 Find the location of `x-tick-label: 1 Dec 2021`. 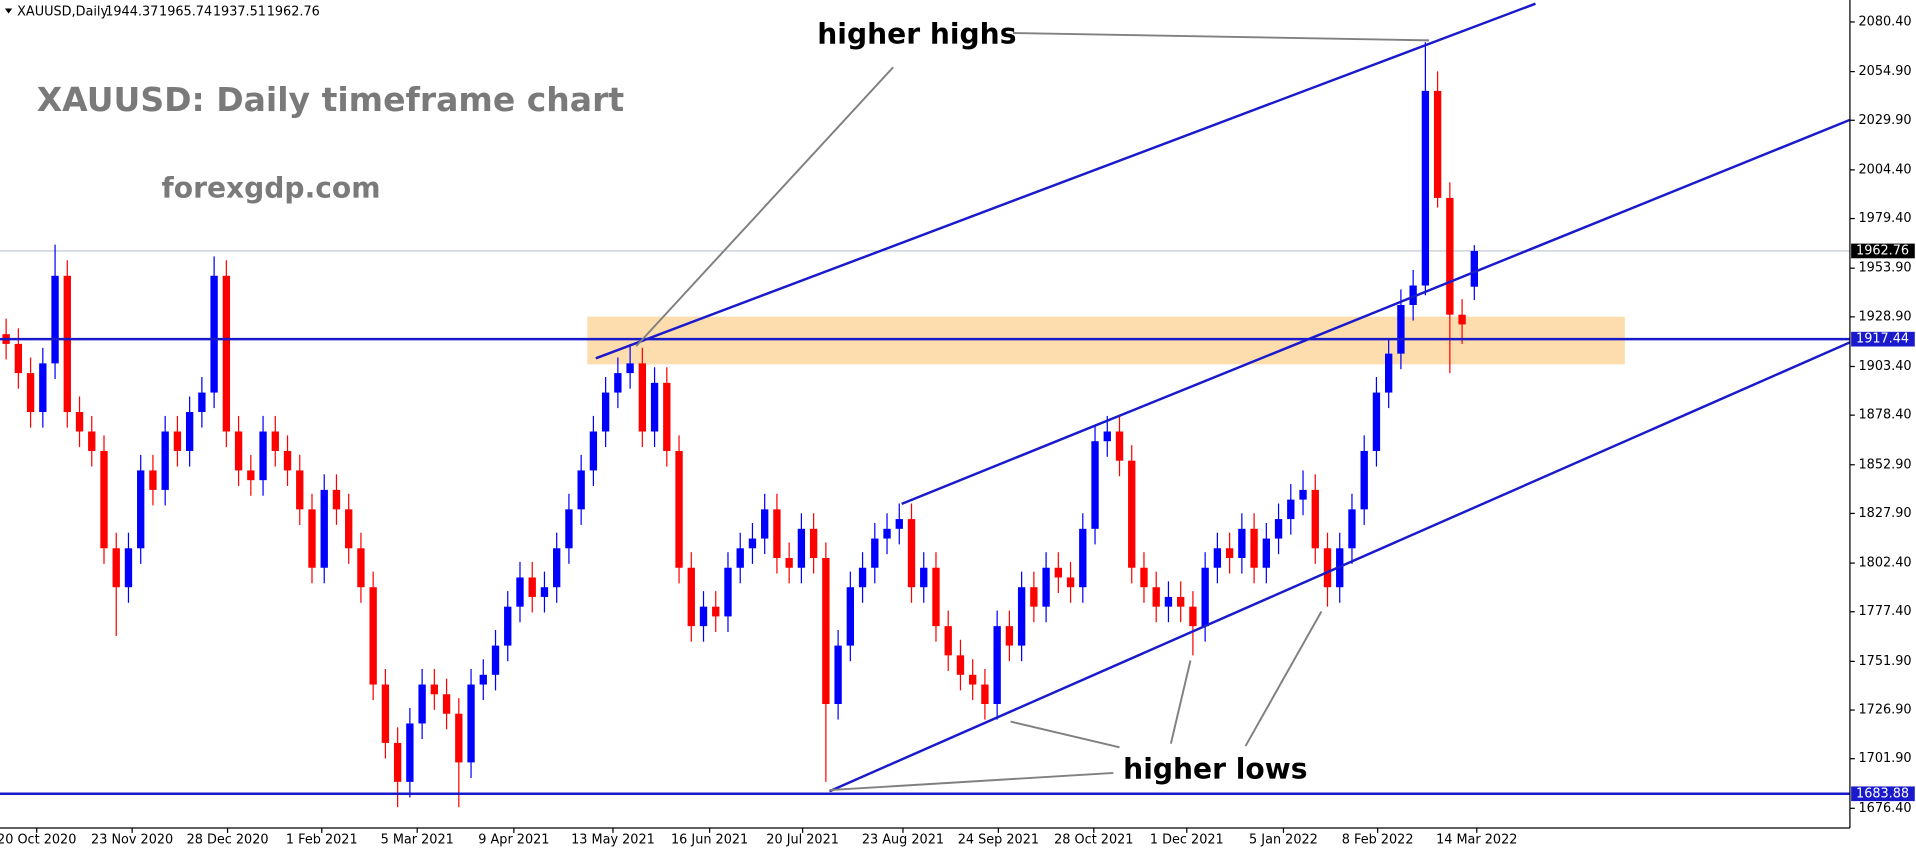

x-tick-label: 1 Dec 2021 is located at coordinates (1187, 840).